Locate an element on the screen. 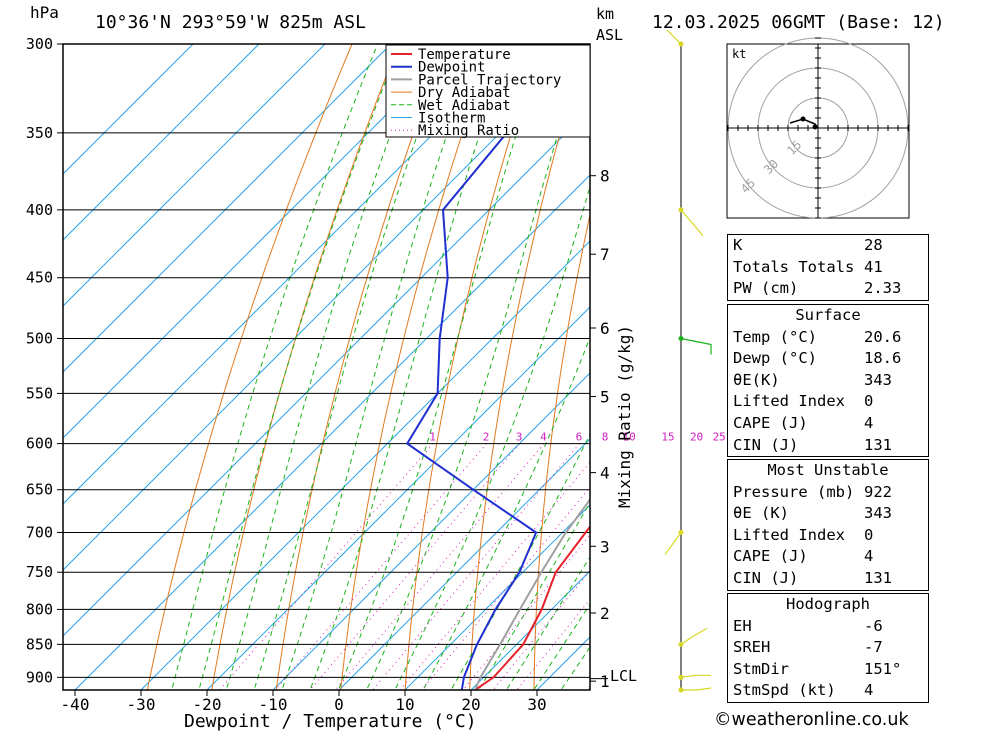 Image resolution: width=1000 pixels, height=733 pixels. index-row: PW (cm) 2.33 is located at coordinates (828, 289).